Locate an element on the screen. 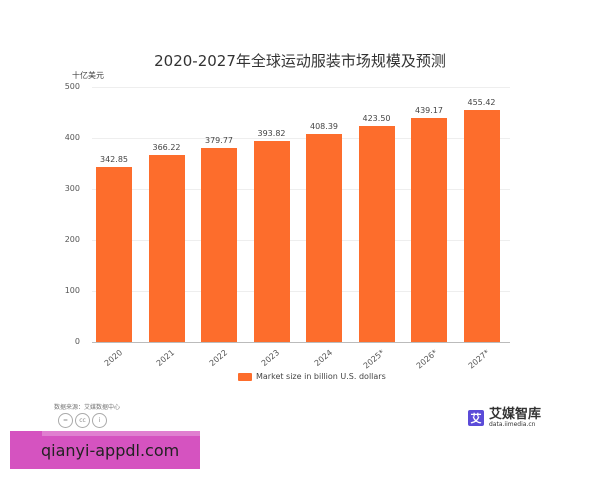 The height and width of the screenshot is (480, 600). y-tick-label: 100 is located at coordinates (72, 290).